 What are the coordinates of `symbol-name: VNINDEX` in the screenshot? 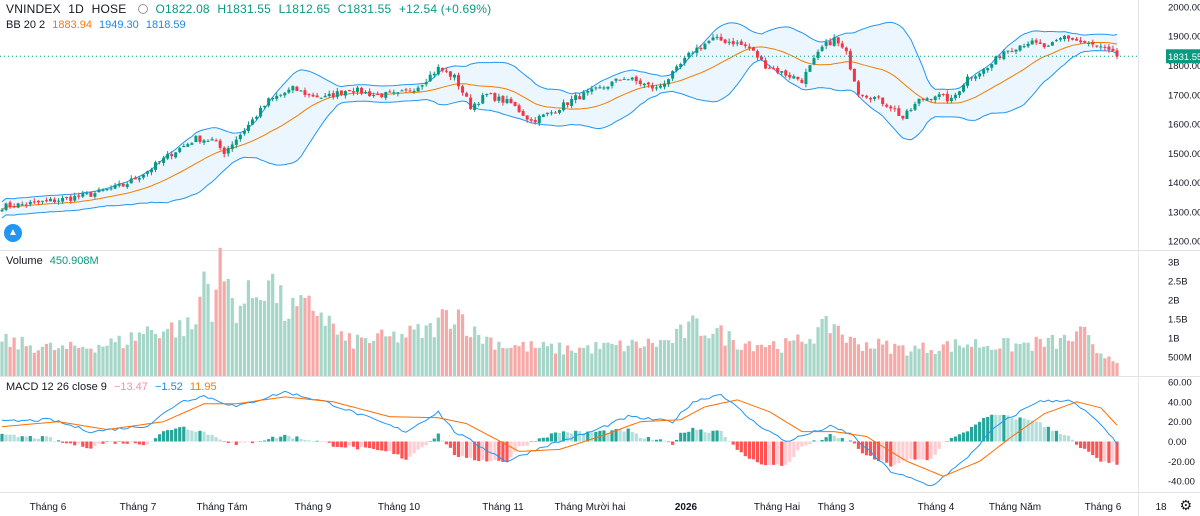 It's located at (33, 9).